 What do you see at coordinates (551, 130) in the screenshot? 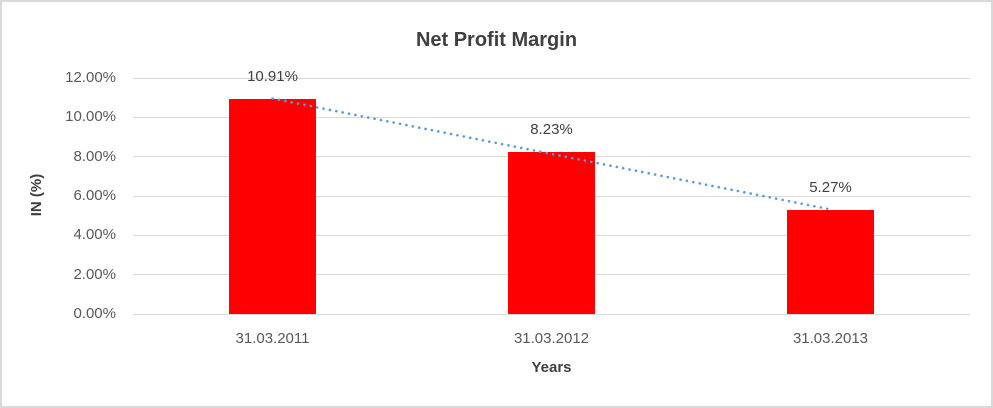
I see `bar-data-label: 8.23%` at bounding box center [551, 130].